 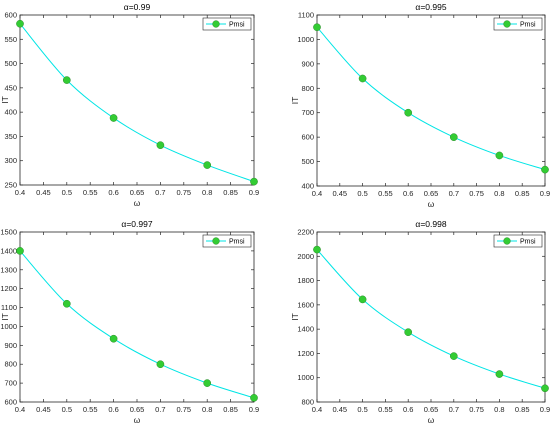 What do you see at coordinates (137, 7) in the screenshot?
I see `chart-title: α=0.99` at bounding box center [137, 7].